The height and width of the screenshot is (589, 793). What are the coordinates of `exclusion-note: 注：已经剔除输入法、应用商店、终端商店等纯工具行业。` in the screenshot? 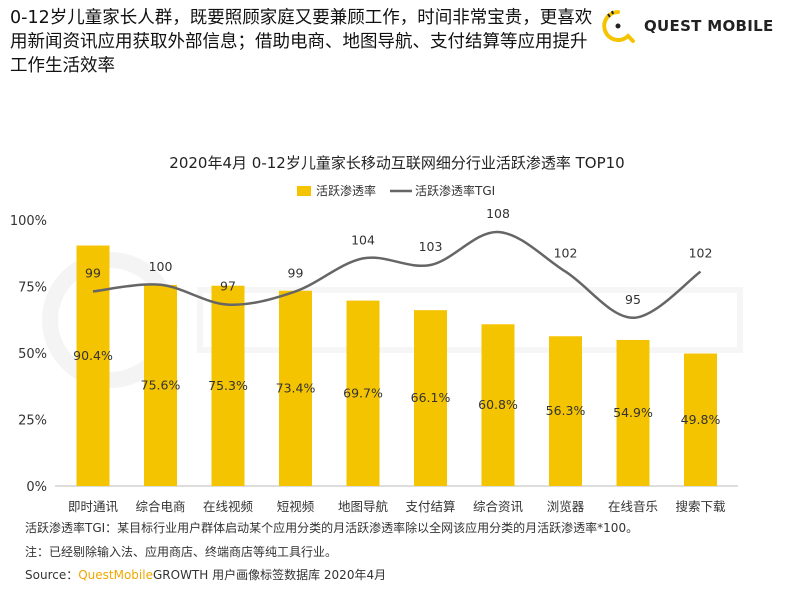 It's located at (181, 552).